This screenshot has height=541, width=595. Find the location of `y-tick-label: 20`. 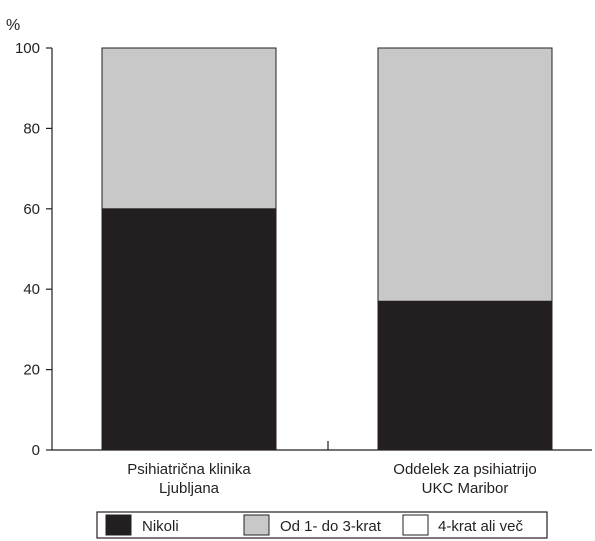

y-tick-label: 20 is located at coordinates (31, 370).